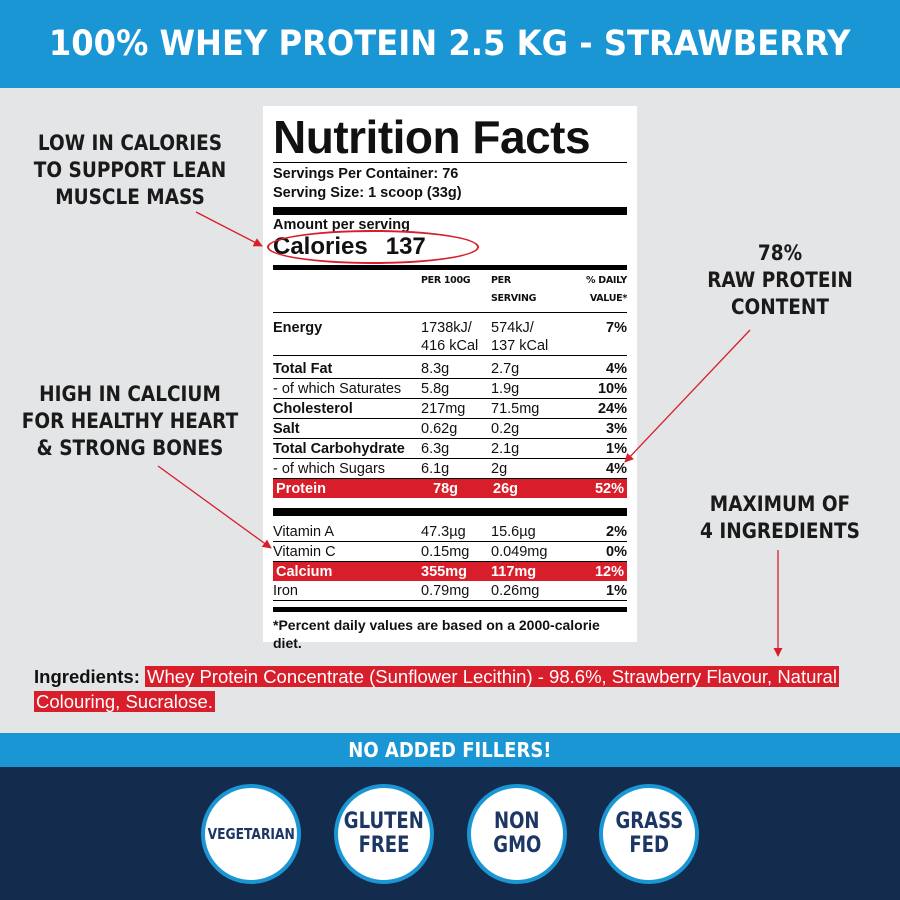 The height and width of the screenshot is (900, 900). I want to click on serving-value: 117mg, so click(522, 571).